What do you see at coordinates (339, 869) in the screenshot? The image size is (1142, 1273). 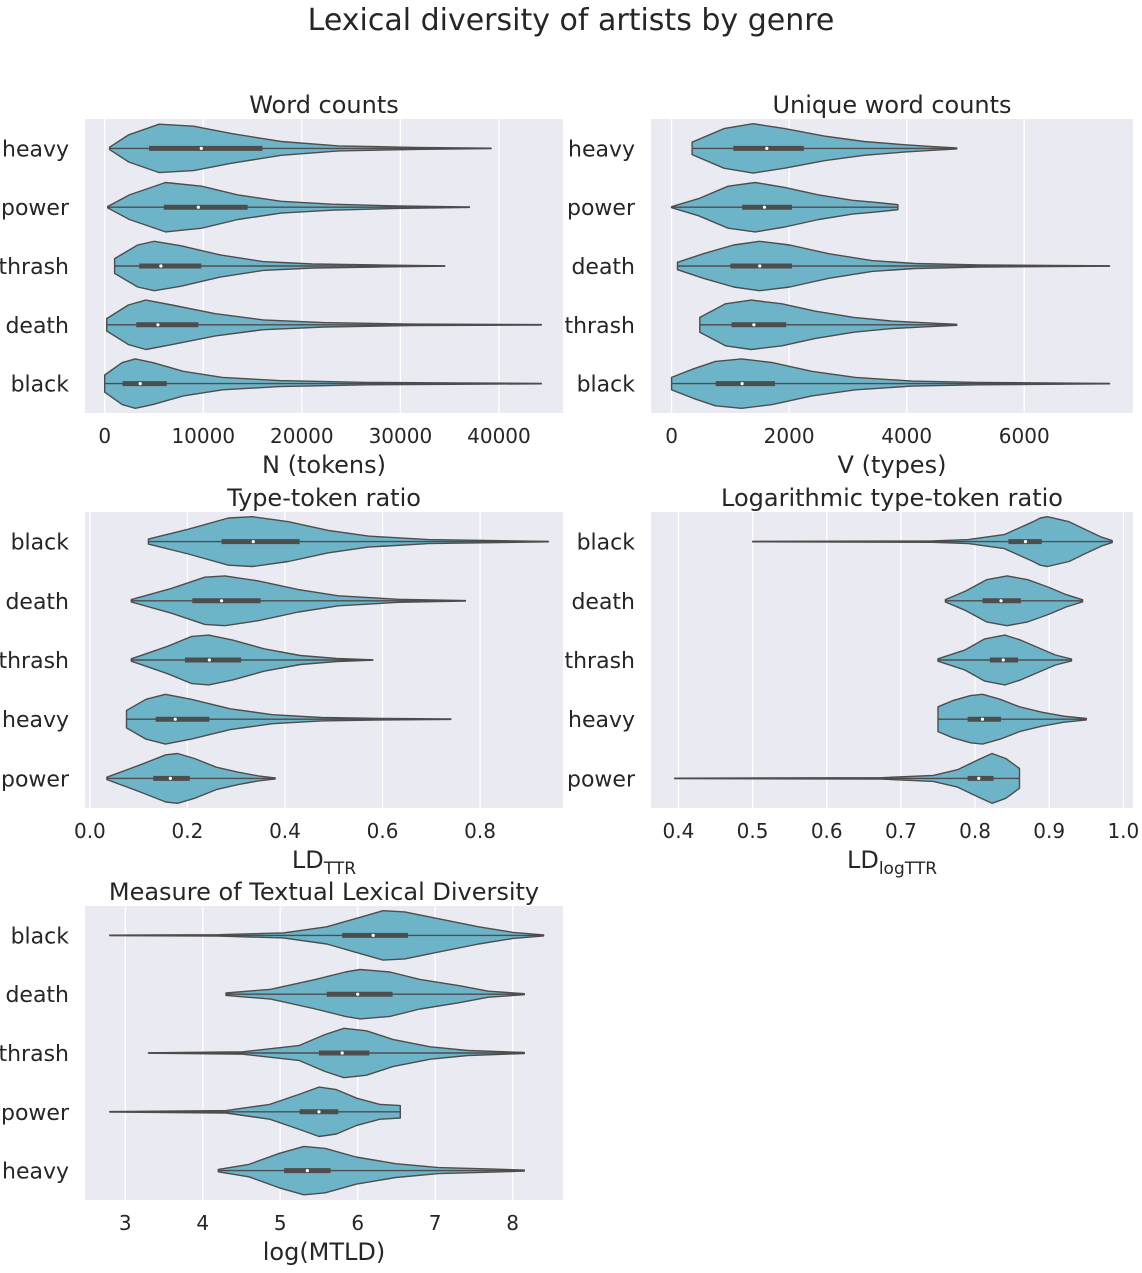 I see `x-axis-label-subscript: TTR` at bounding box center [339, 869].